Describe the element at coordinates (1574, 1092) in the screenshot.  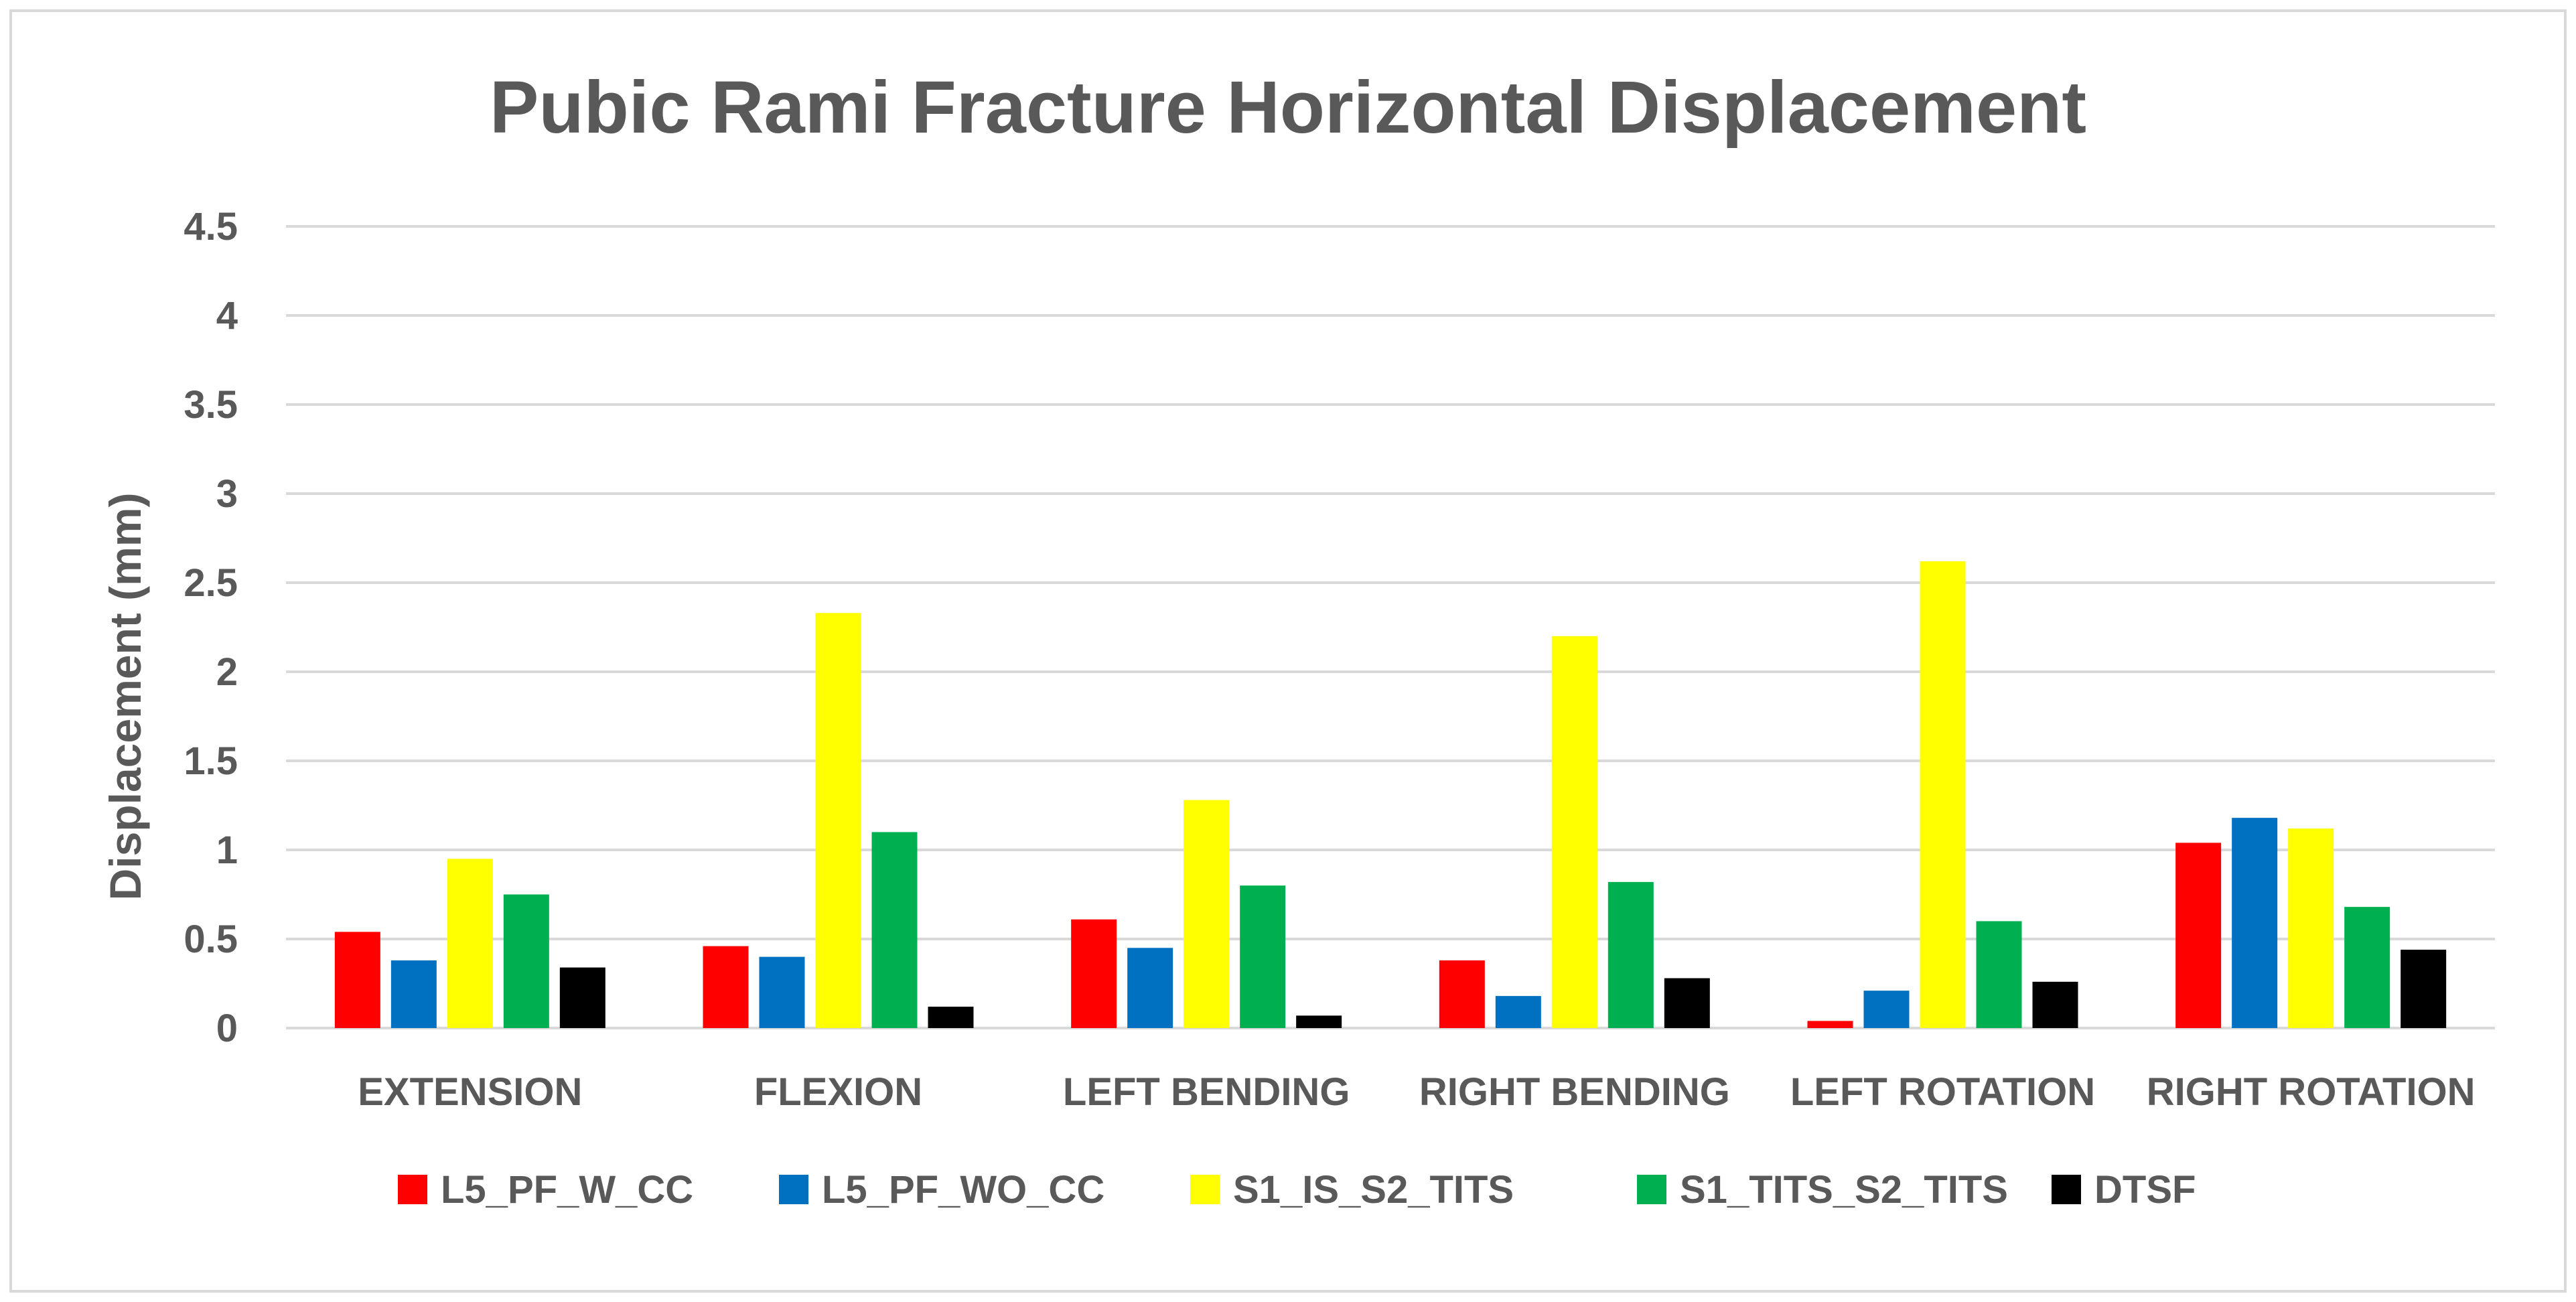
I see `x-tick-label: RIGHT BENDING` at that location.